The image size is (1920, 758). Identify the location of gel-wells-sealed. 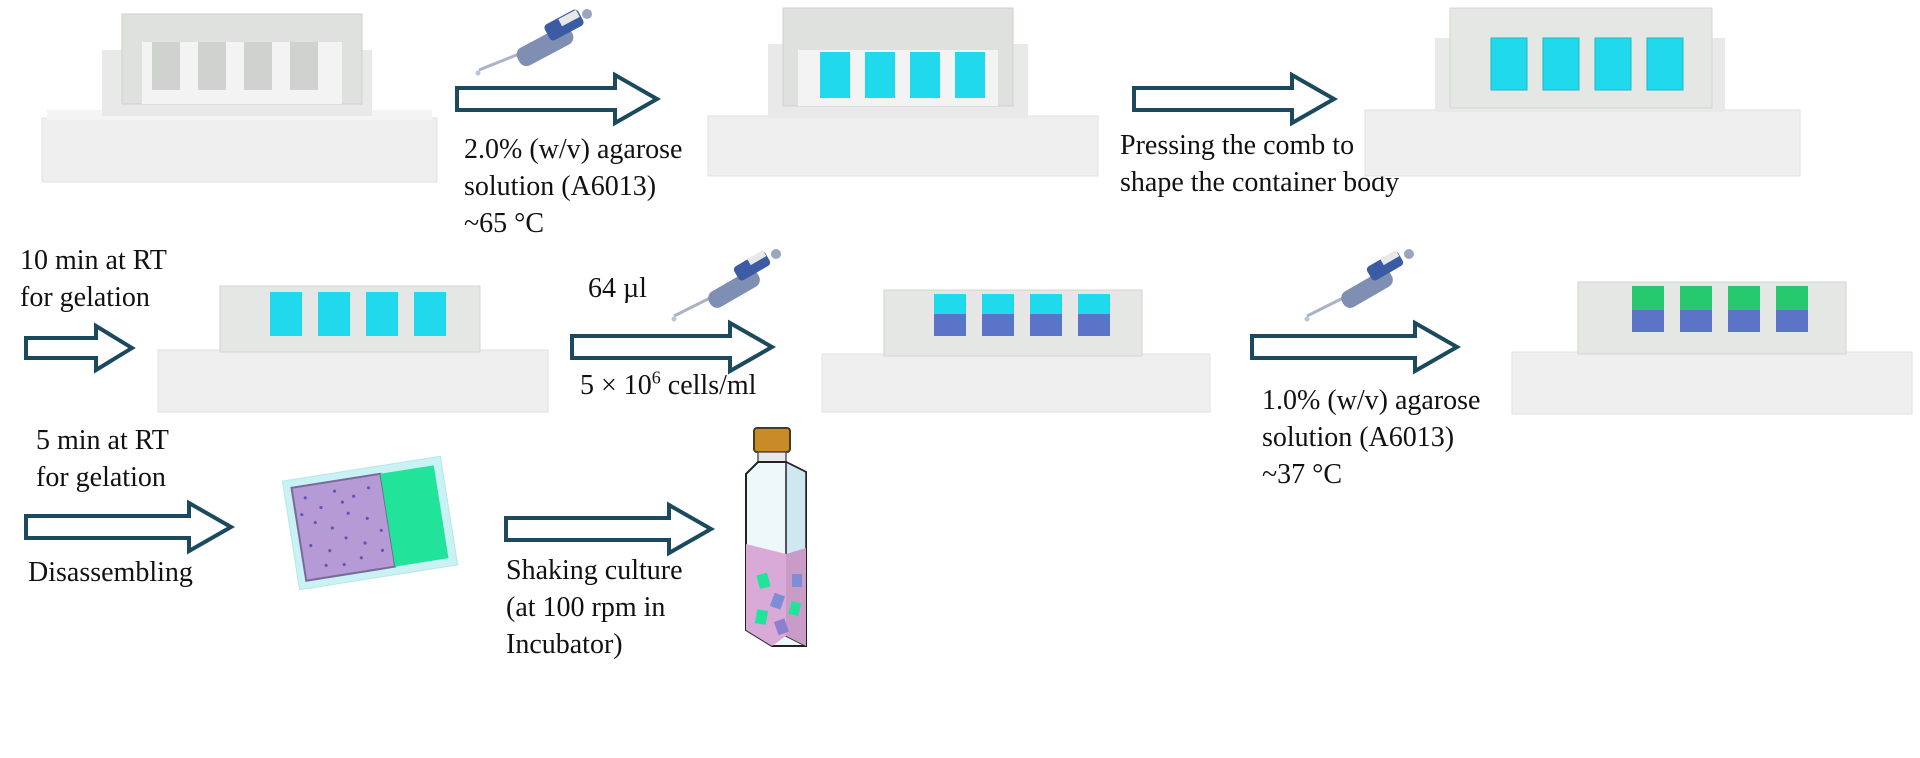
(1712, 348).